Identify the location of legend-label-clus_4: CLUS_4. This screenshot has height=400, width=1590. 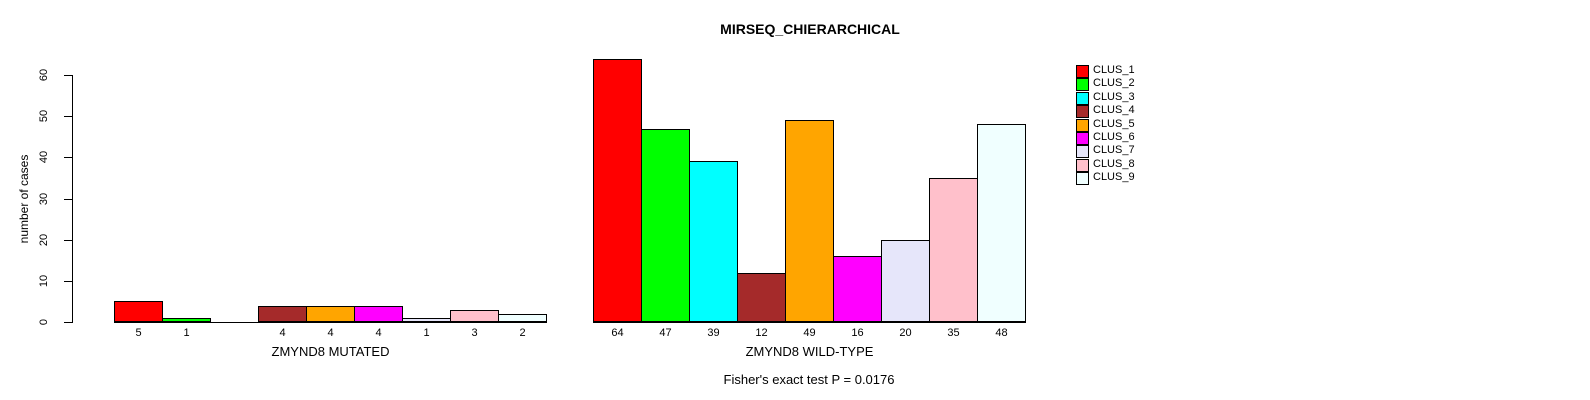
(1114, 110).